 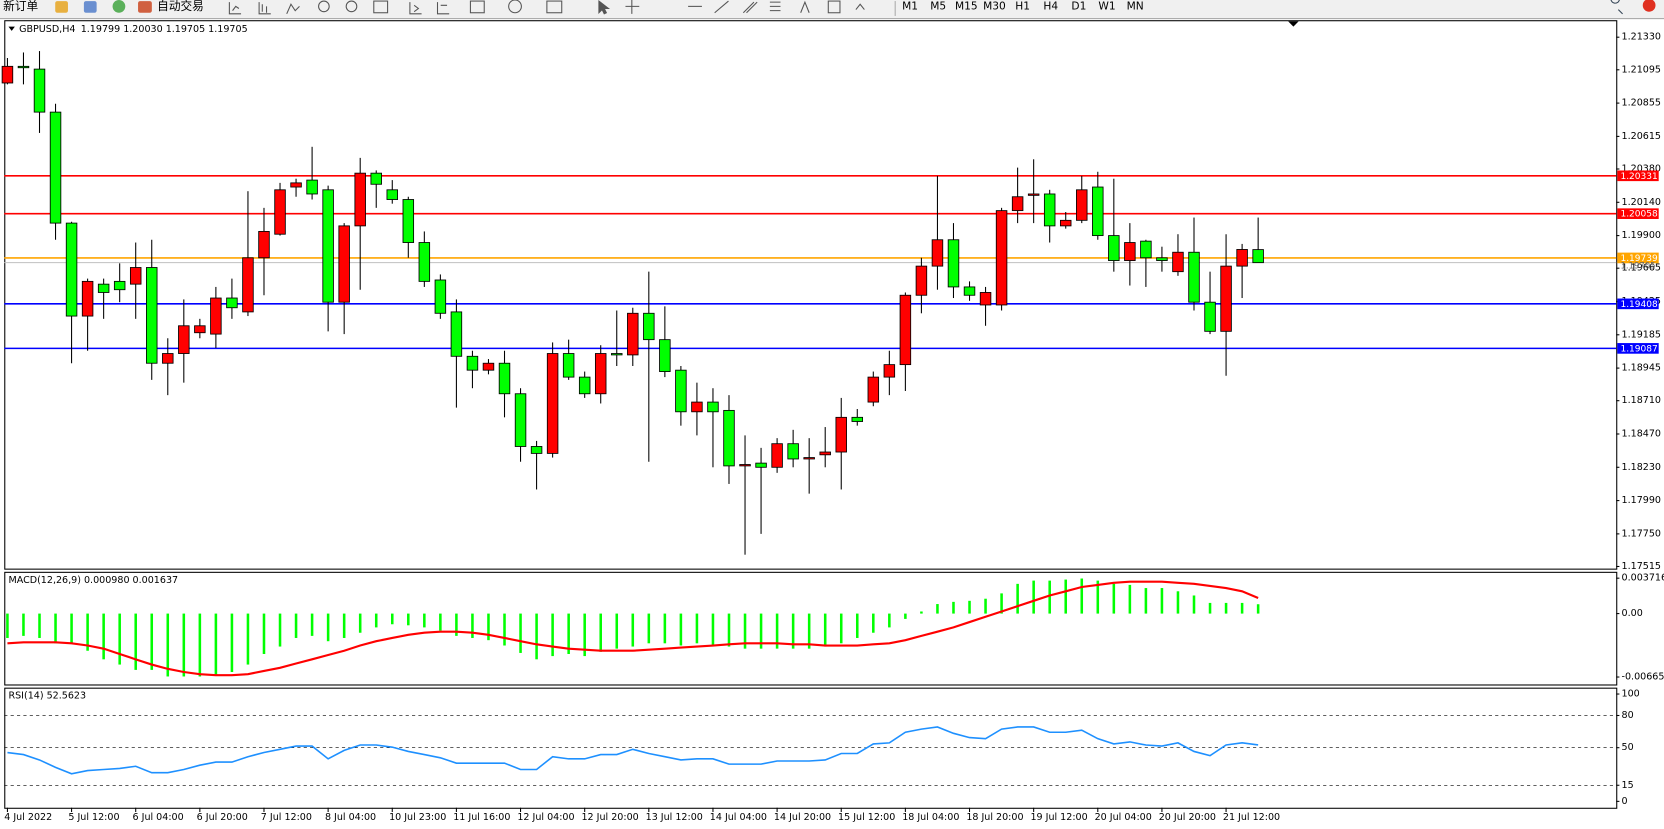 What do you see at coordinates (1050, 6) in the screenshot?
I see `timeframe-button: H4` at bounding box center [1050, 6].